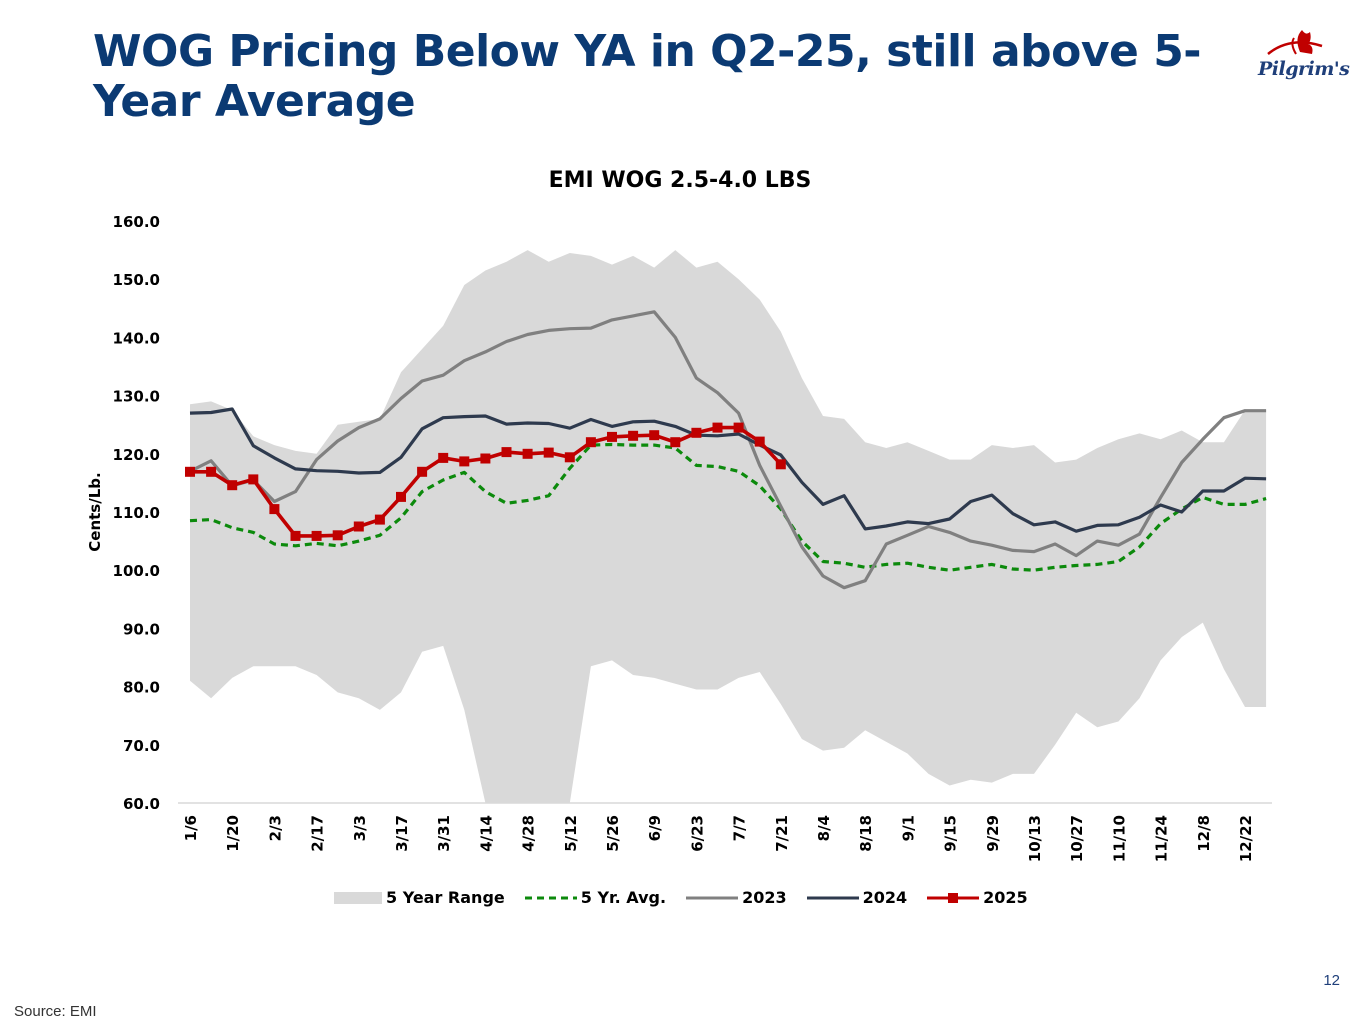  I want to click on x-tick-label: 12/22, so click(1246, 838).